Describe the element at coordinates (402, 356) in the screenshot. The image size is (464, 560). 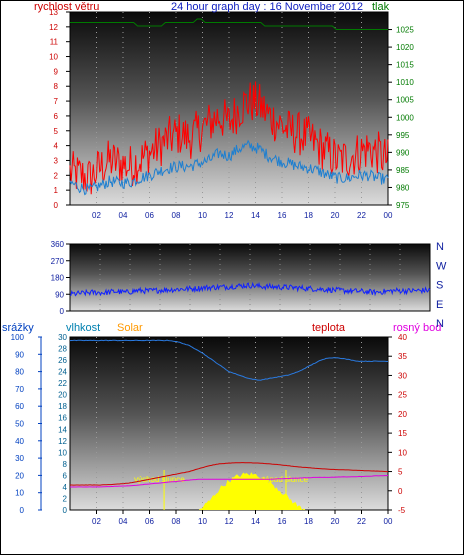
I see `temperature-tick-label: 35` at that location.